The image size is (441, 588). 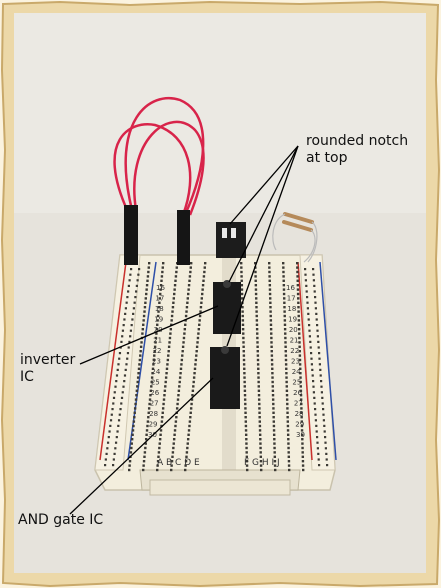 I want to click on resistors, so click(x=298, y=222).